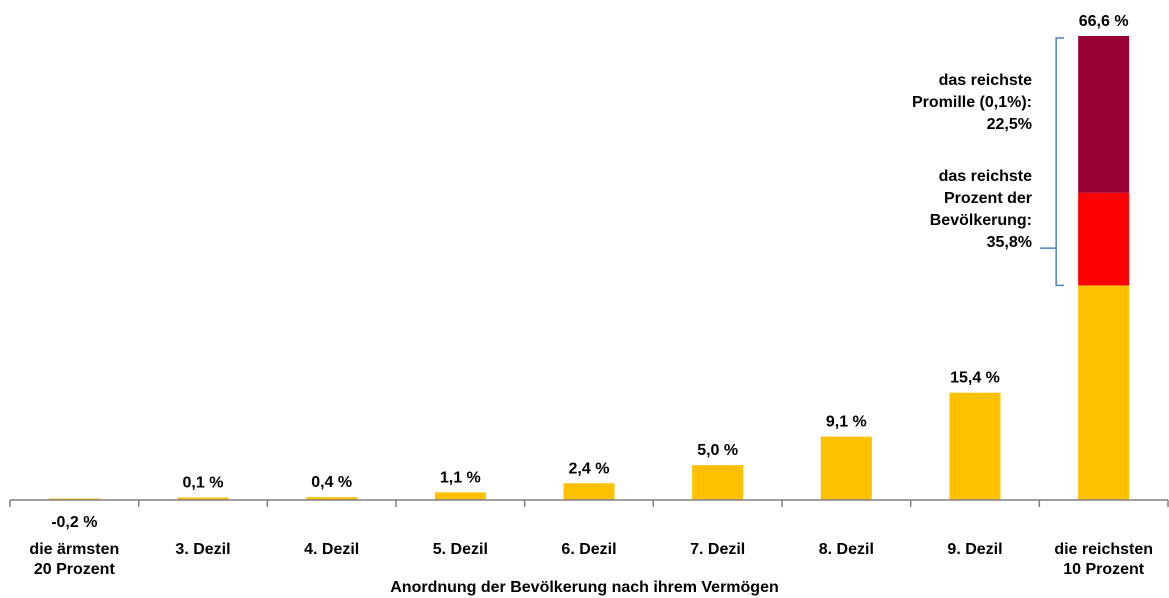  Describe the element at coordinates (1104, 392) in the screenshot. I see `bar-top-decile-rest` at that location.